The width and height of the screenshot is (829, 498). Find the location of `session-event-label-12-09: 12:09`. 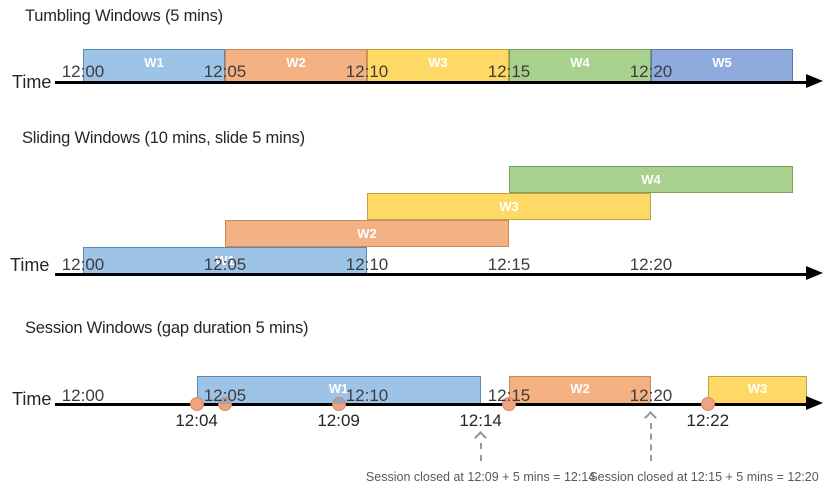

session-event-label-12-09: 12:09 is located at coordinates (338, 420).